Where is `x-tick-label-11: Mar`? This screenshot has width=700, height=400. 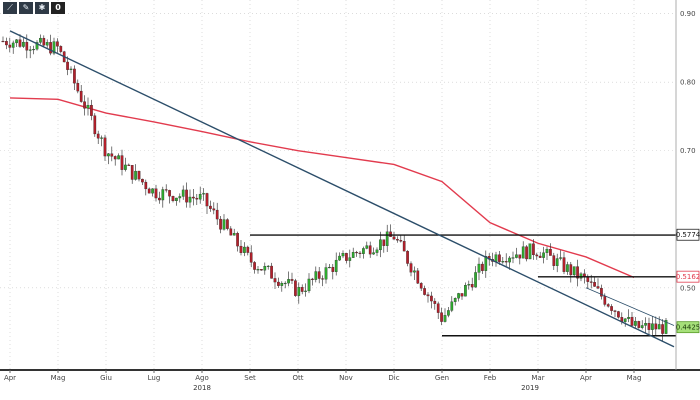 x-tick-label-11: Mar is located at coordinates (537, 378).